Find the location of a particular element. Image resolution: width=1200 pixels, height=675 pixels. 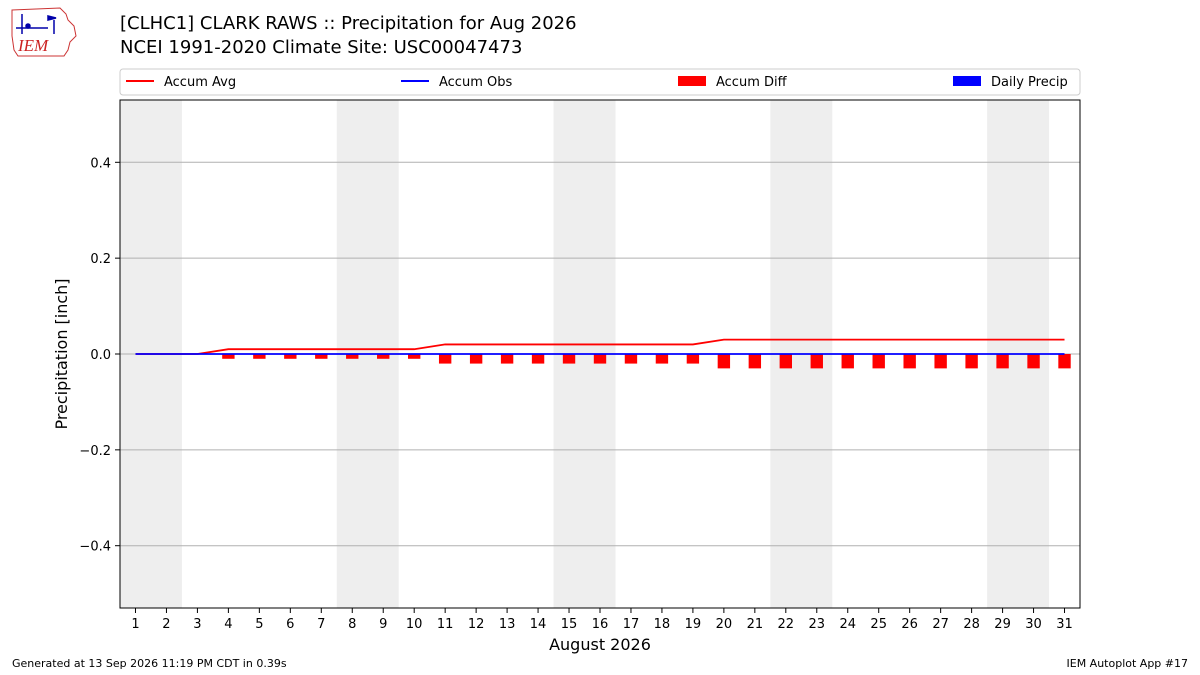

legend-label: Accum Diff is located at coordinates (752, 82).